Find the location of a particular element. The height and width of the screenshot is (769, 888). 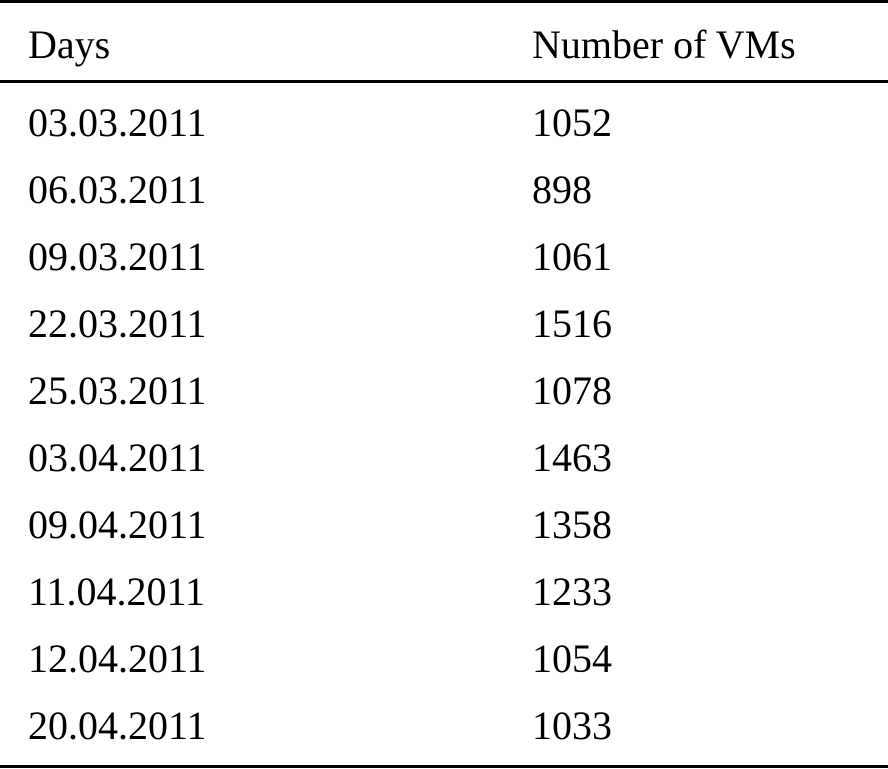

row-vms: 1061 is located at coordinates (572, 256).